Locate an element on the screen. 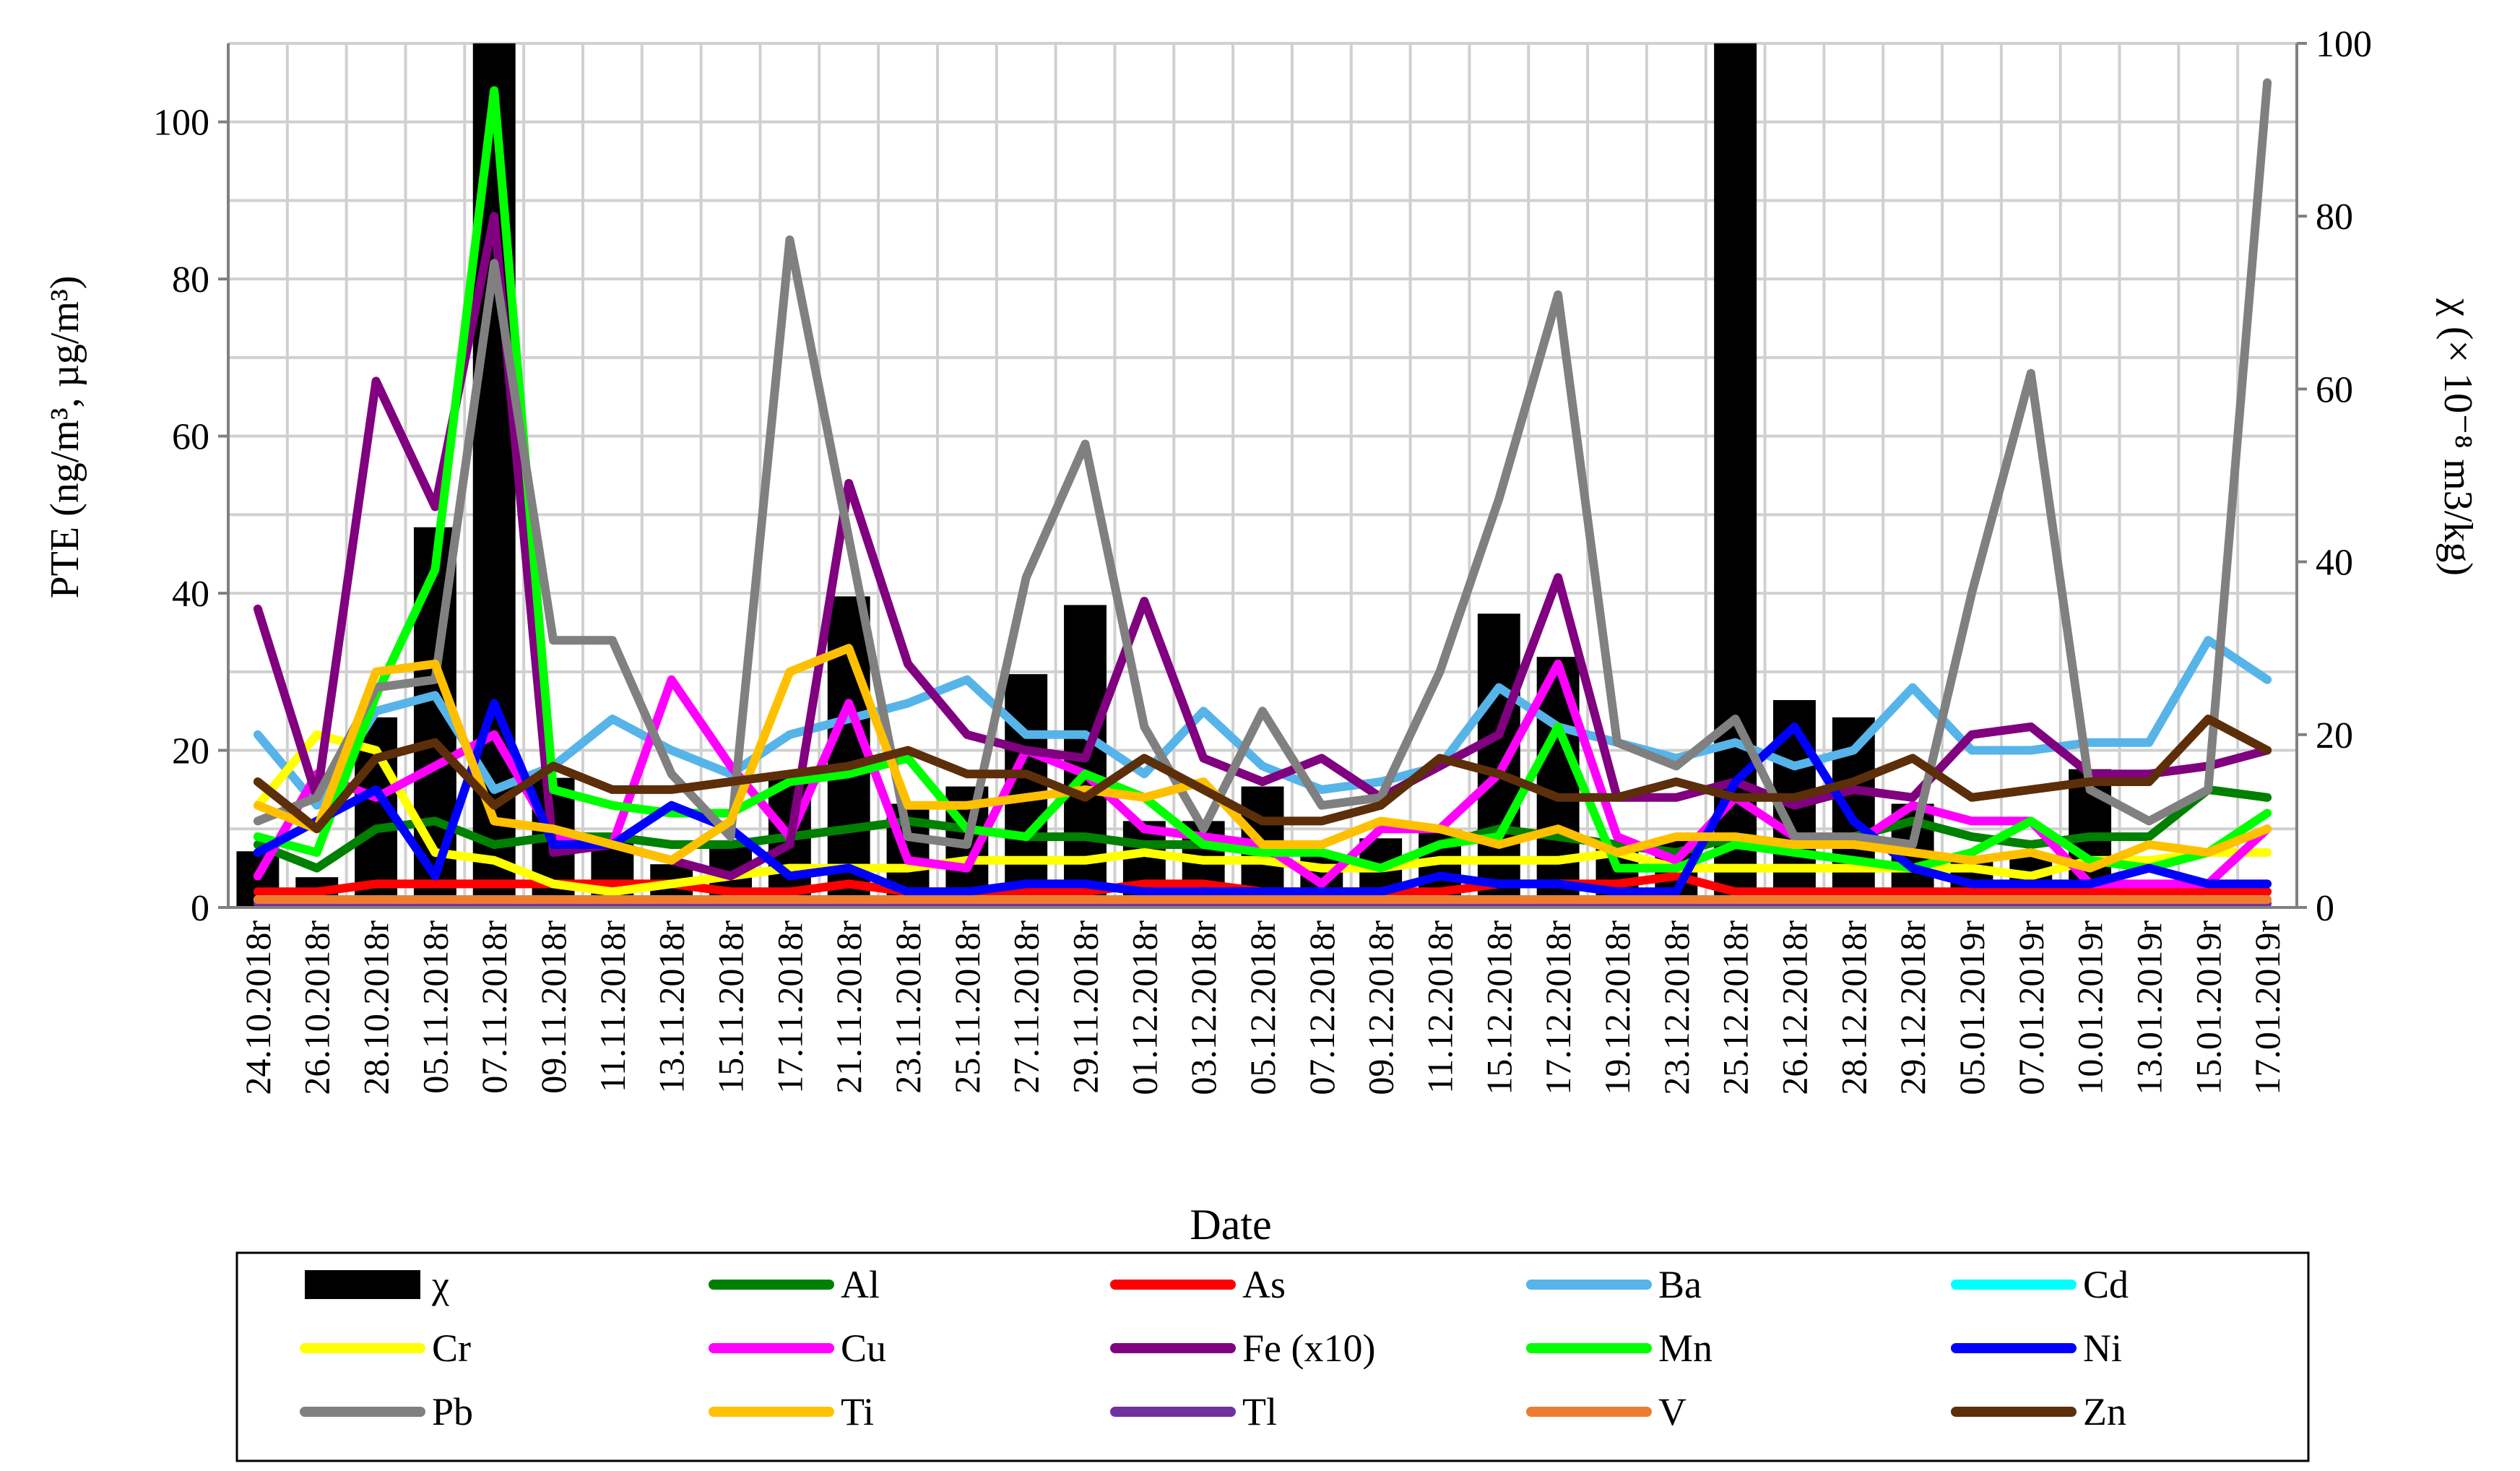 The height and width of the screenshot is (1471, 2520). y-tick-label: 20 is located at coordinates (190, 751).